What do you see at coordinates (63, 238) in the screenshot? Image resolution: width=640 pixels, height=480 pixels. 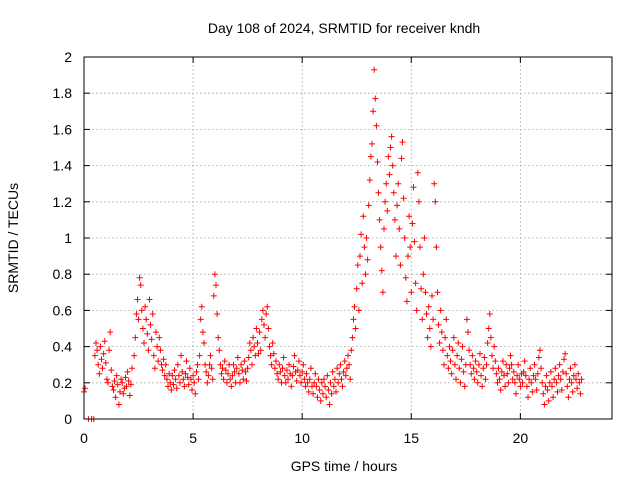 I see `y-tick-labels: 0 0.2 0.4 0.6 0.8 1 1.2 1.4 1.6 1.8 2` at bounding box center [63, 238].